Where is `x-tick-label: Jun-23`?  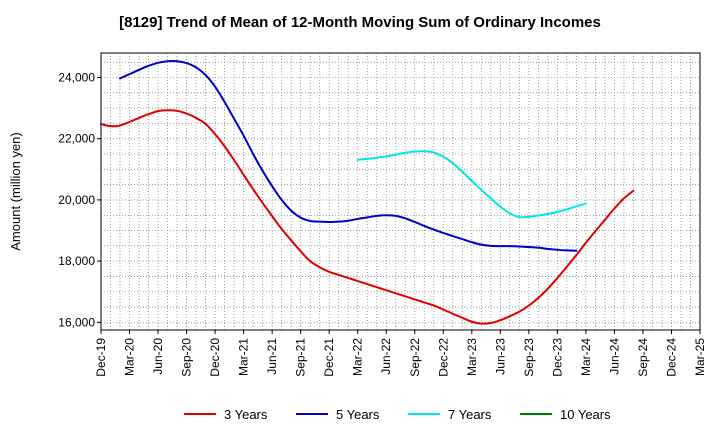 x-tick-label: Jun-23 is located at coordinates (500, 356).